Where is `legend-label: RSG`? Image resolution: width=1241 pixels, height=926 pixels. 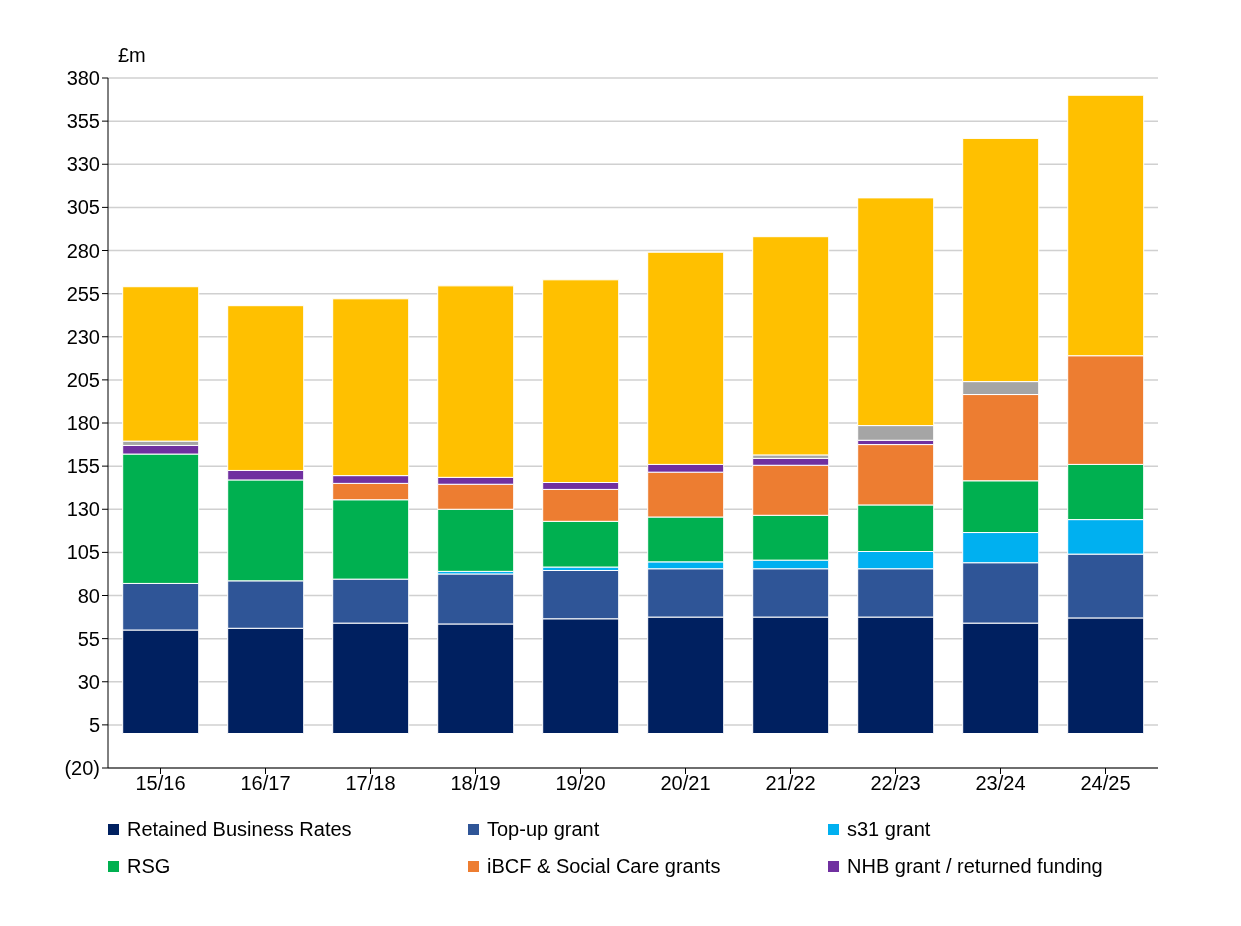 legend-label: RSG is located at coordinates (149, 866).